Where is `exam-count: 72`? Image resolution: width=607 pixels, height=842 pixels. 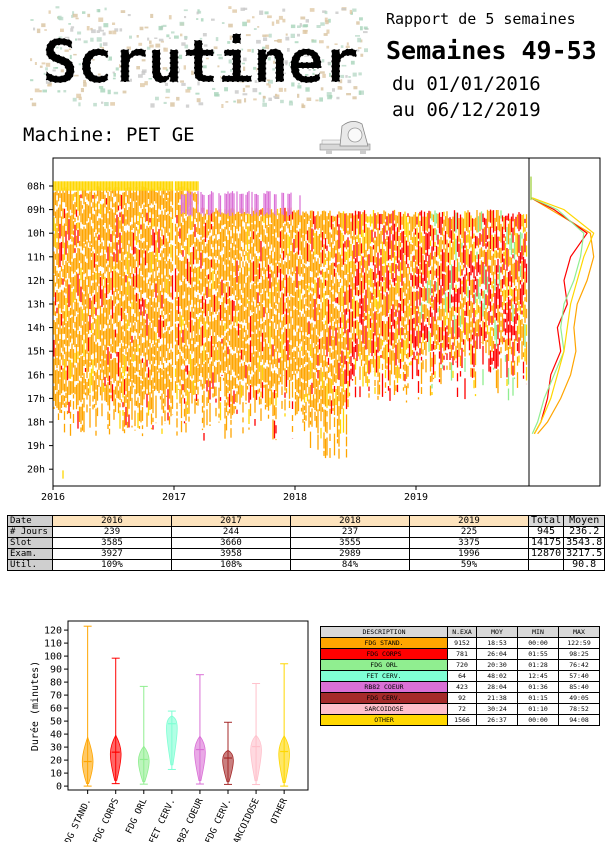
exam-count: 72 is located at coordinates (462, 709).